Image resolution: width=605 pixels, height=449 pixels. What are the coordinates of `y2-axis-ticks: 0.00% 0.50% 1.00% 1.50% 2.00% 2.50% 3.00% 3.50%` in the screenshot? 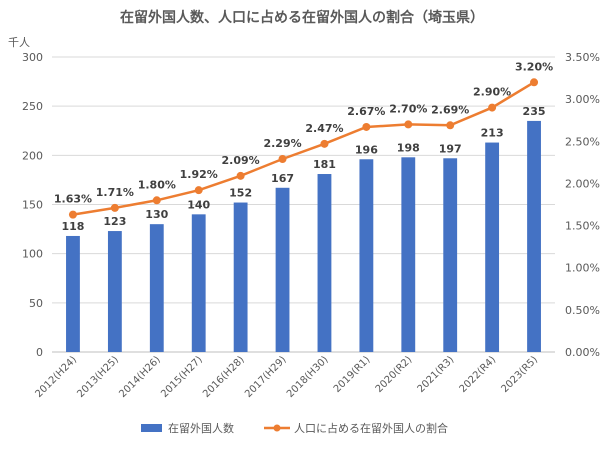 It's located at (582, 205).